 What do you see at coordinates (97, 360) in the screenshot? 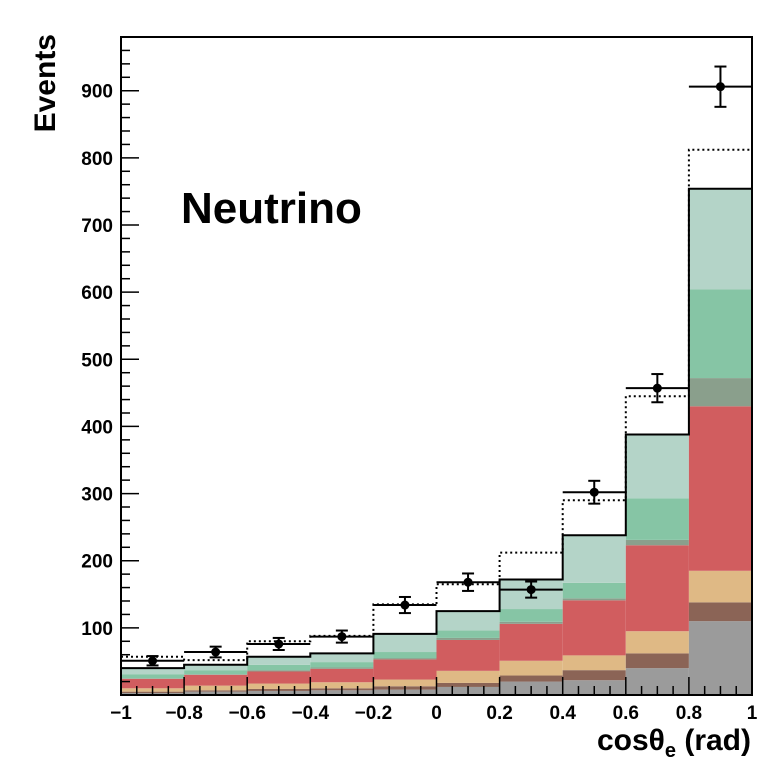
I see `y-tick-label: 500` at bounding box center [97, 360].